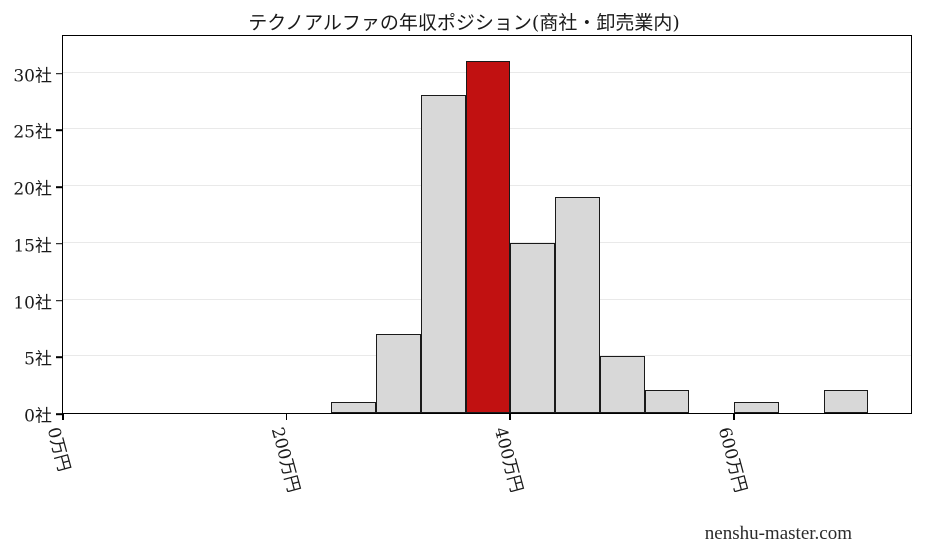 The width and height of the screenshot is (928, 557). Describe the element at coordinates (32, 76) in the screenshot. I see `y-tick-label: 30社` at that location.